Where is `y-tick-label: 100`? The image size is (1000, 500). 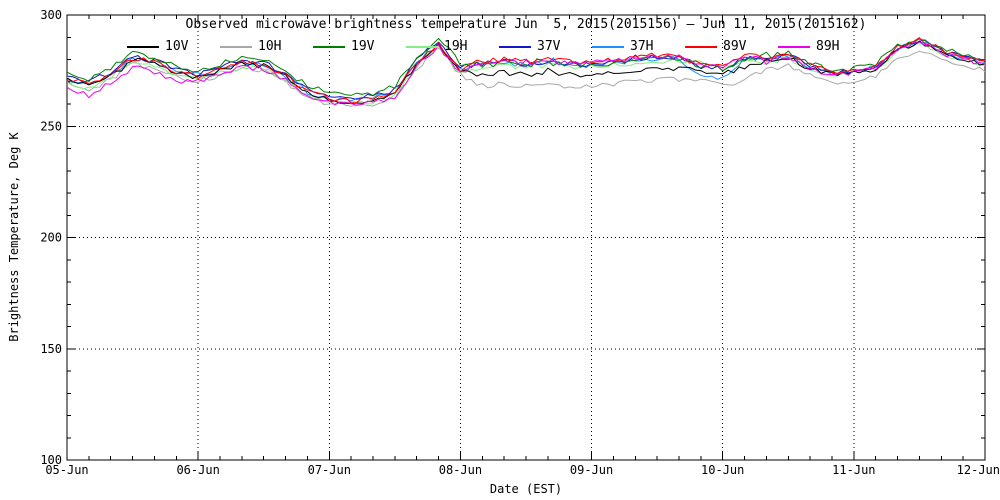
y-tick-label: 100 is located at coordinates (51, 460).